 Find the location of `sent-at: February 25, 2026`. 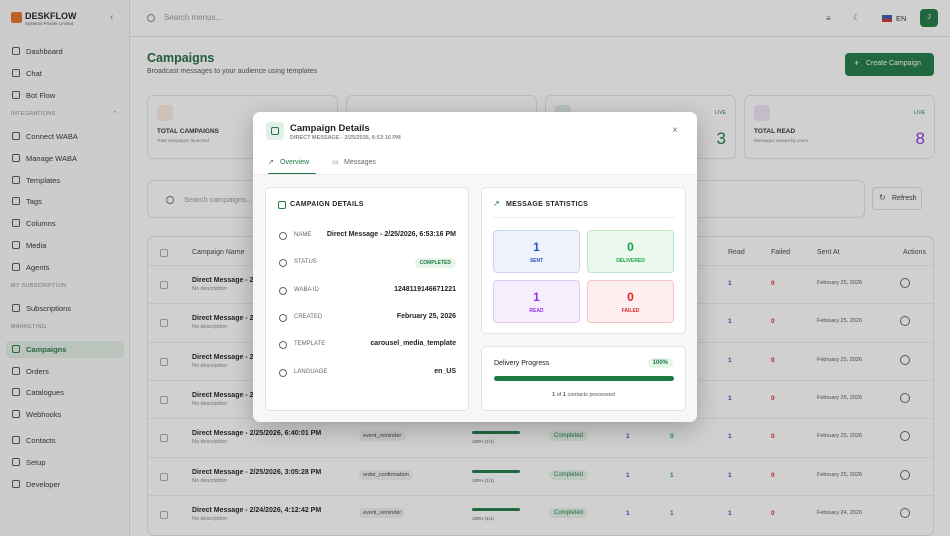

sent-at: February 25, 2026 is located at coordinates (839, 436).